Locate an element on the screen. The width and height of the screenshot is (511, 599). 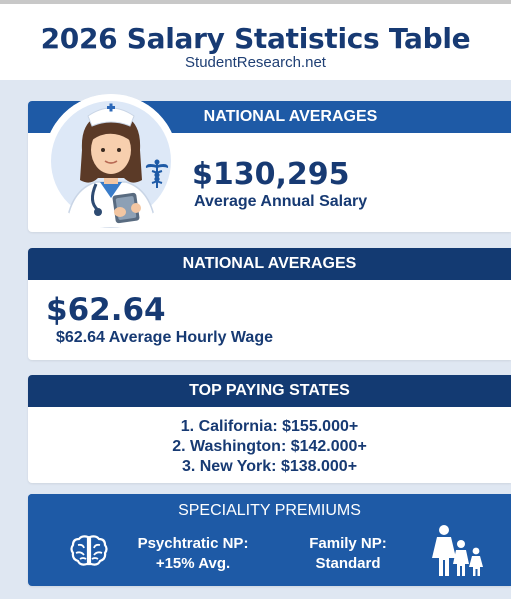
top-strip is located at coordinates (255, 2).